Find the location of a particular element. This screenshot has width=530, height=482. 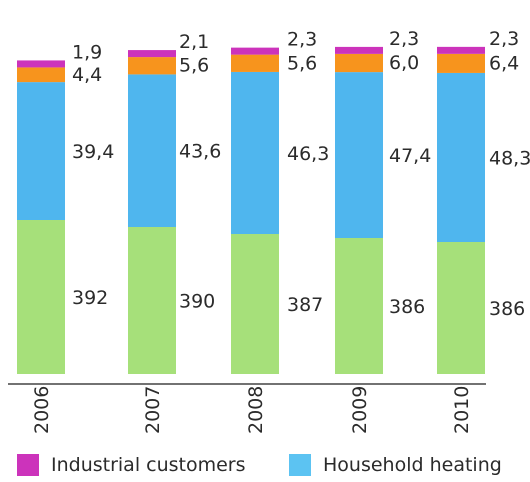

value-label-base-2009: 386 is located at coordinates (407, 307).